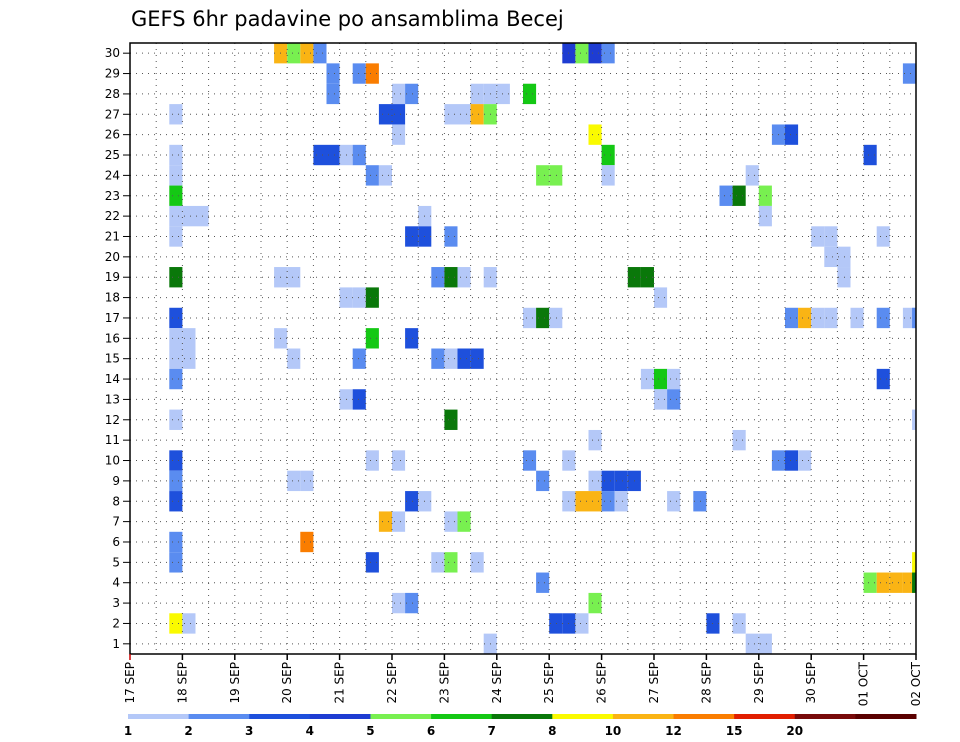 The height and width of the screenshot is (742, 960). What do you see at coordinates (602, 683) in the screenshot?
I see `x-tick-label: 26 SEP` at bounding box center [602, 683].